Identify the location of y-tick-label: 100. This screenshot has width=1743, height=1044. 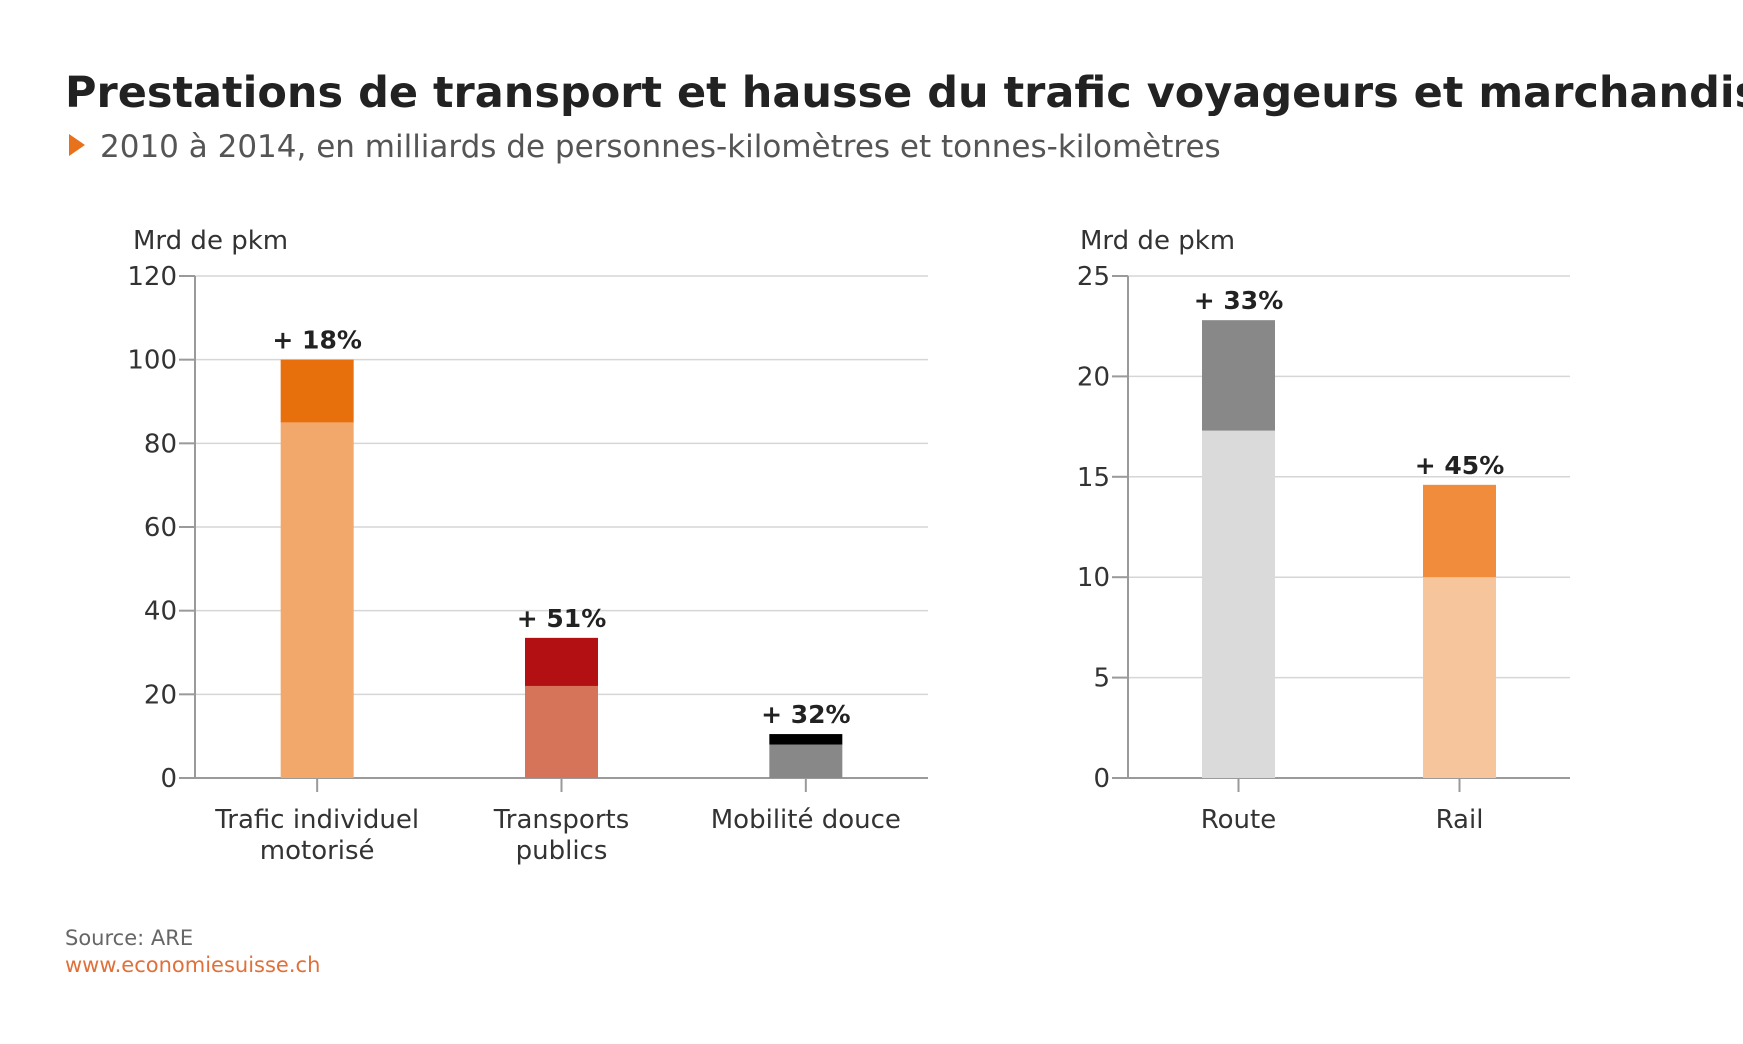
(152, 361).